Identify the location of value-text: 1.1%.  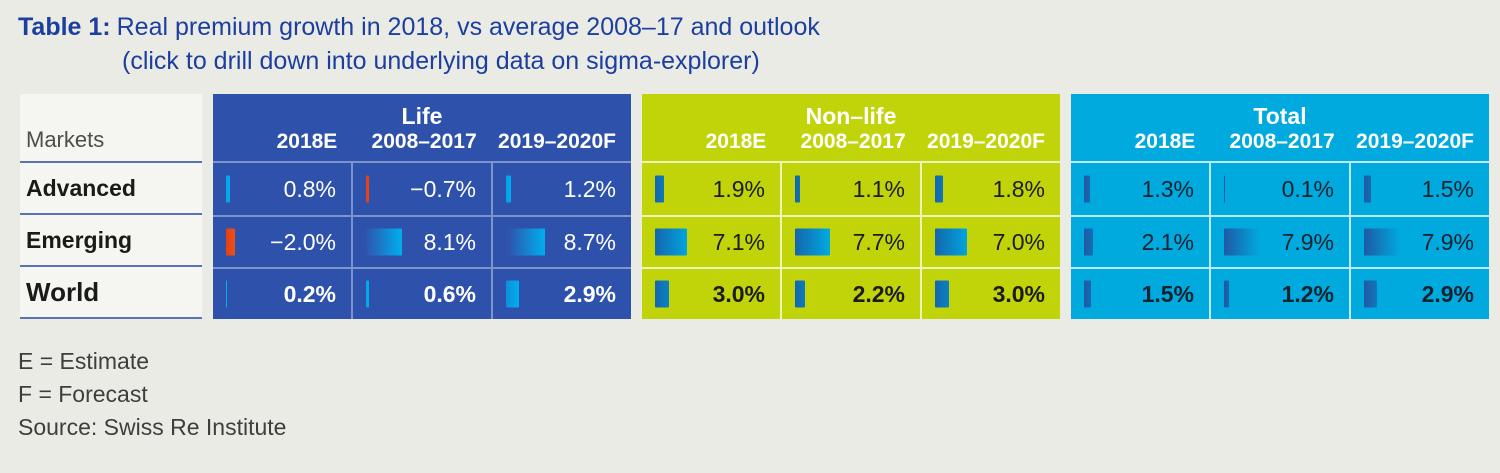
(878, 188).